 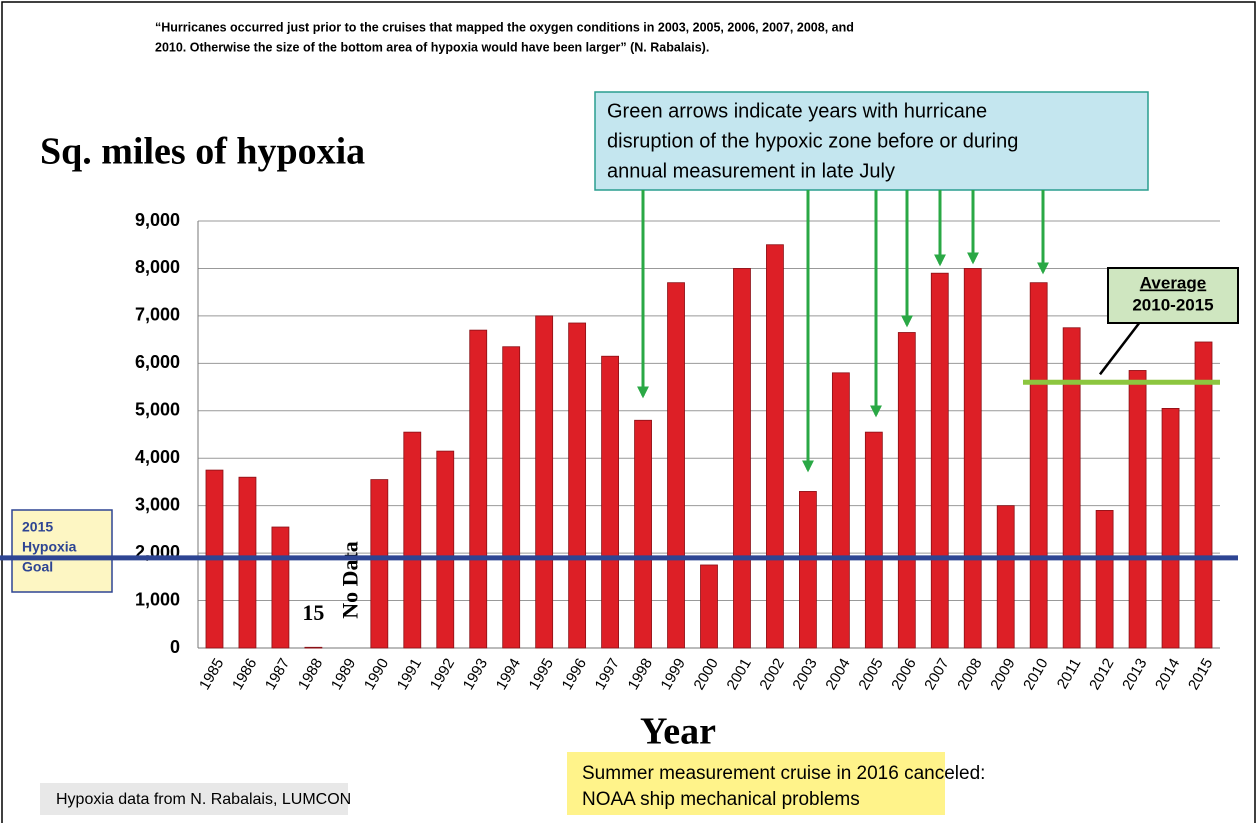 I want to click on y-tick-label: 3,000, so click(x=157, y=504).